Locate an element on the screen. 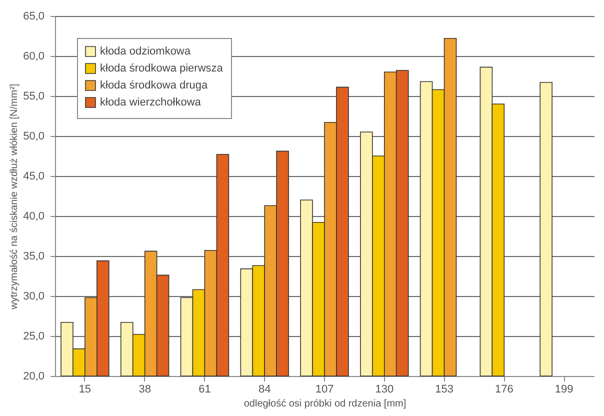 The width and height of the screenshot is (604, 416). y-tick-label: 55,0 is located at coordinates (33, 96).